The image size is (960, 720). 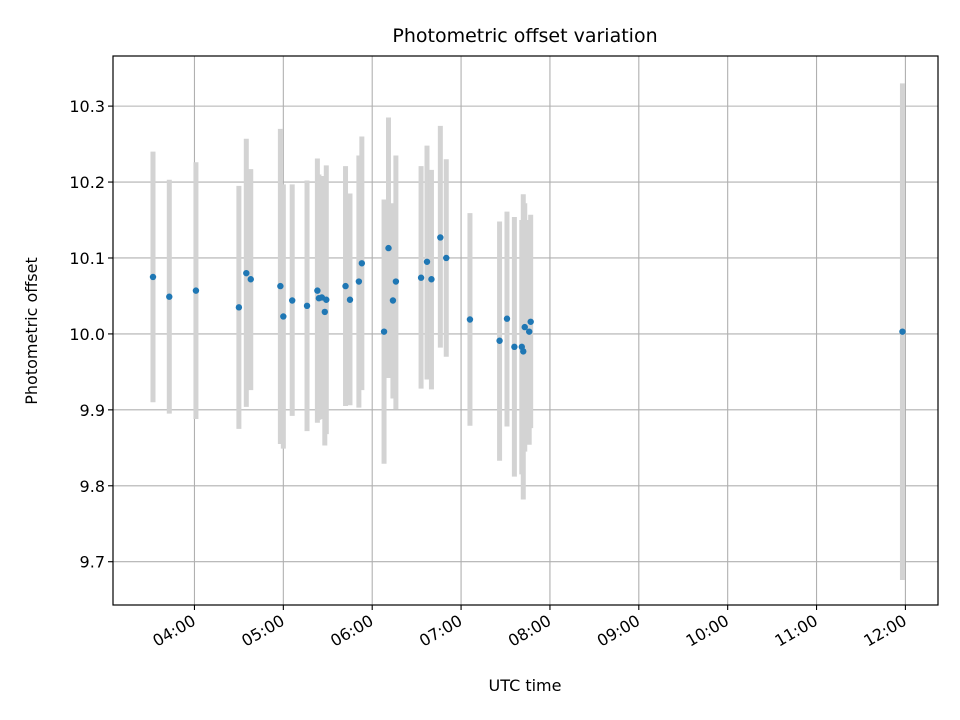 What do you see at coordinates (87, 106) in the screenshot?
I see `y-tick-label: 10.3` at bounding box center [87, 106].